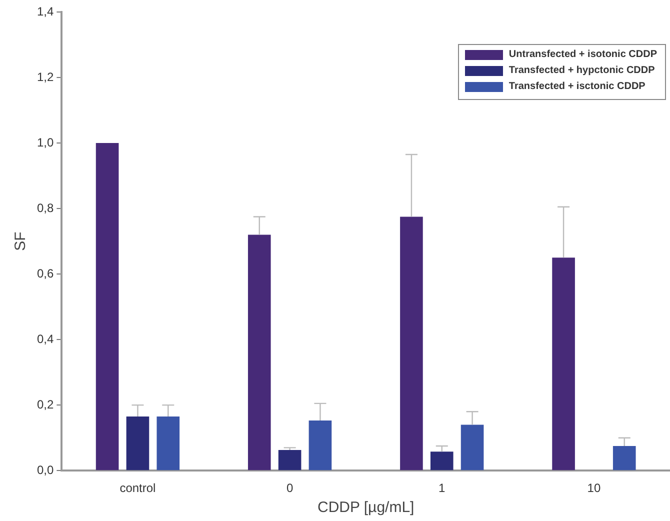 The height and width of the screenshot is (521, 670). Describe the element at coordinates (442, 488) in the screenshot. I see `x-tick-label: 1` at that location.